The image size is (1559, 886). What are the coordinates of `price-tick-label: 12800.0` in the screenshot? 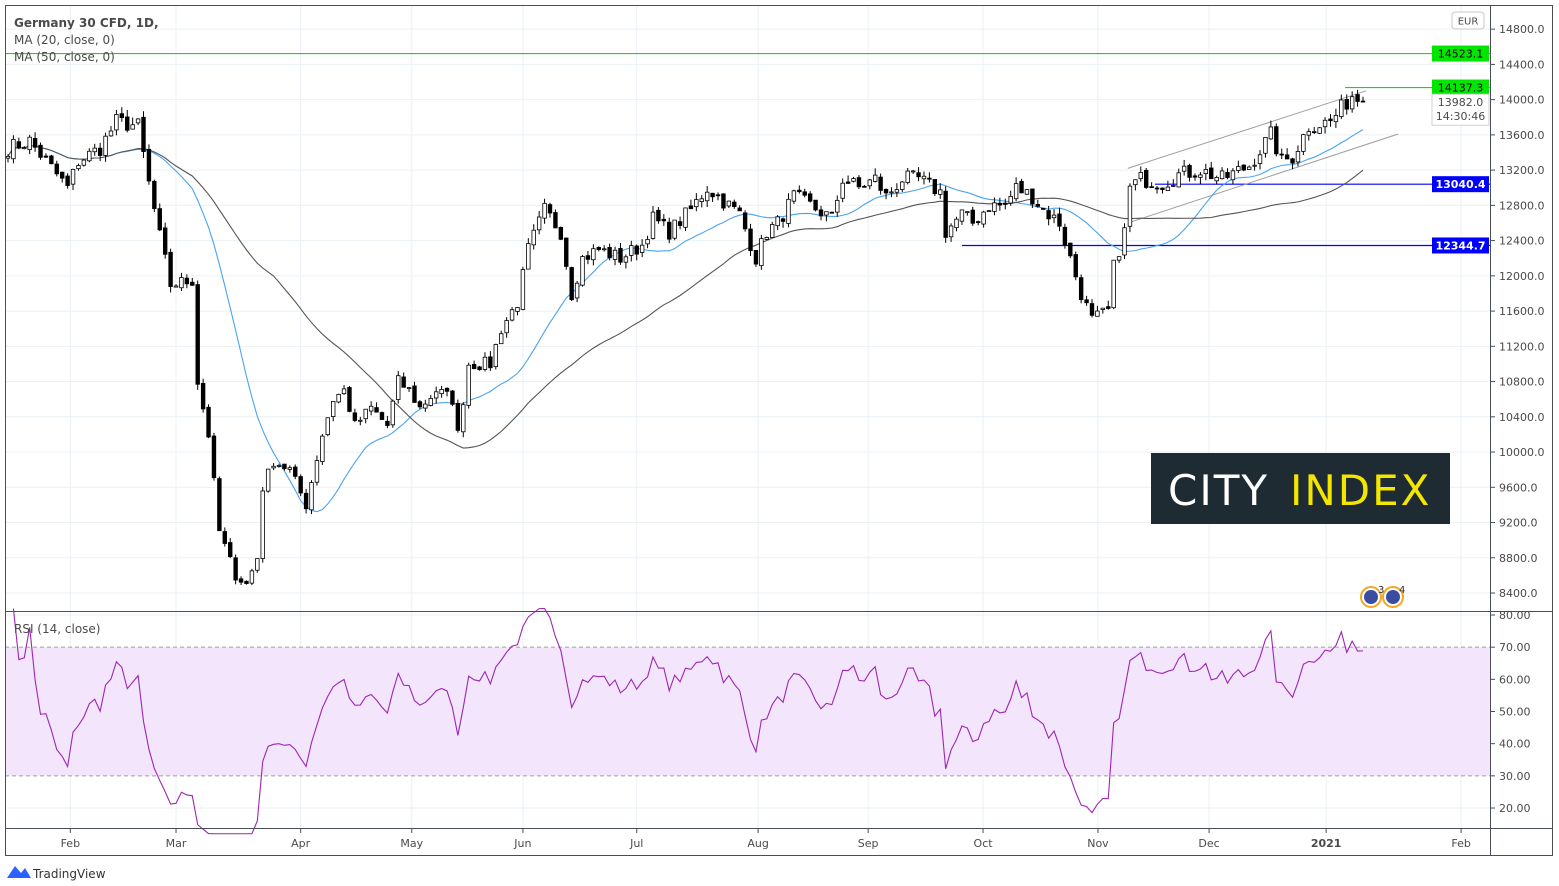 It's located at (1522, 205).